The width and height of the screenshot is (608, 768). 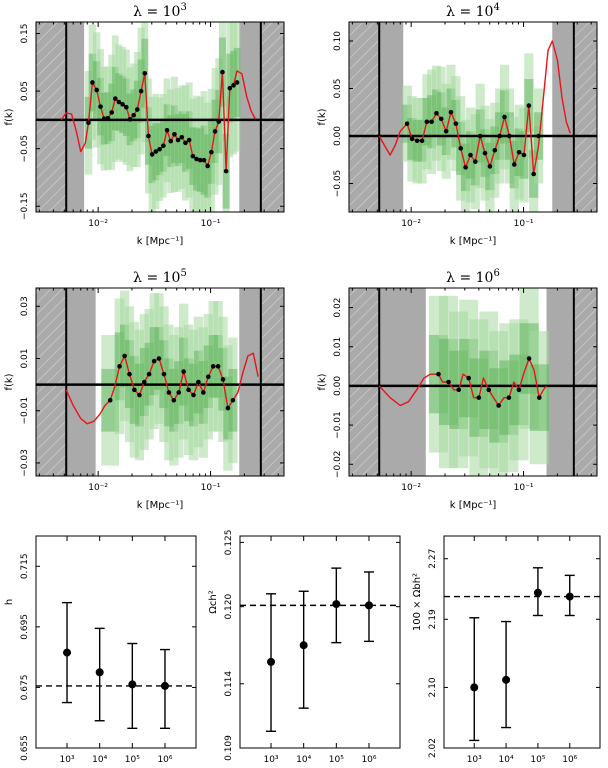 What do you see at coordinates (229, 748) in the screenshot?
I see `y-tick-label: 0.109` at bounding box center [229, 748].